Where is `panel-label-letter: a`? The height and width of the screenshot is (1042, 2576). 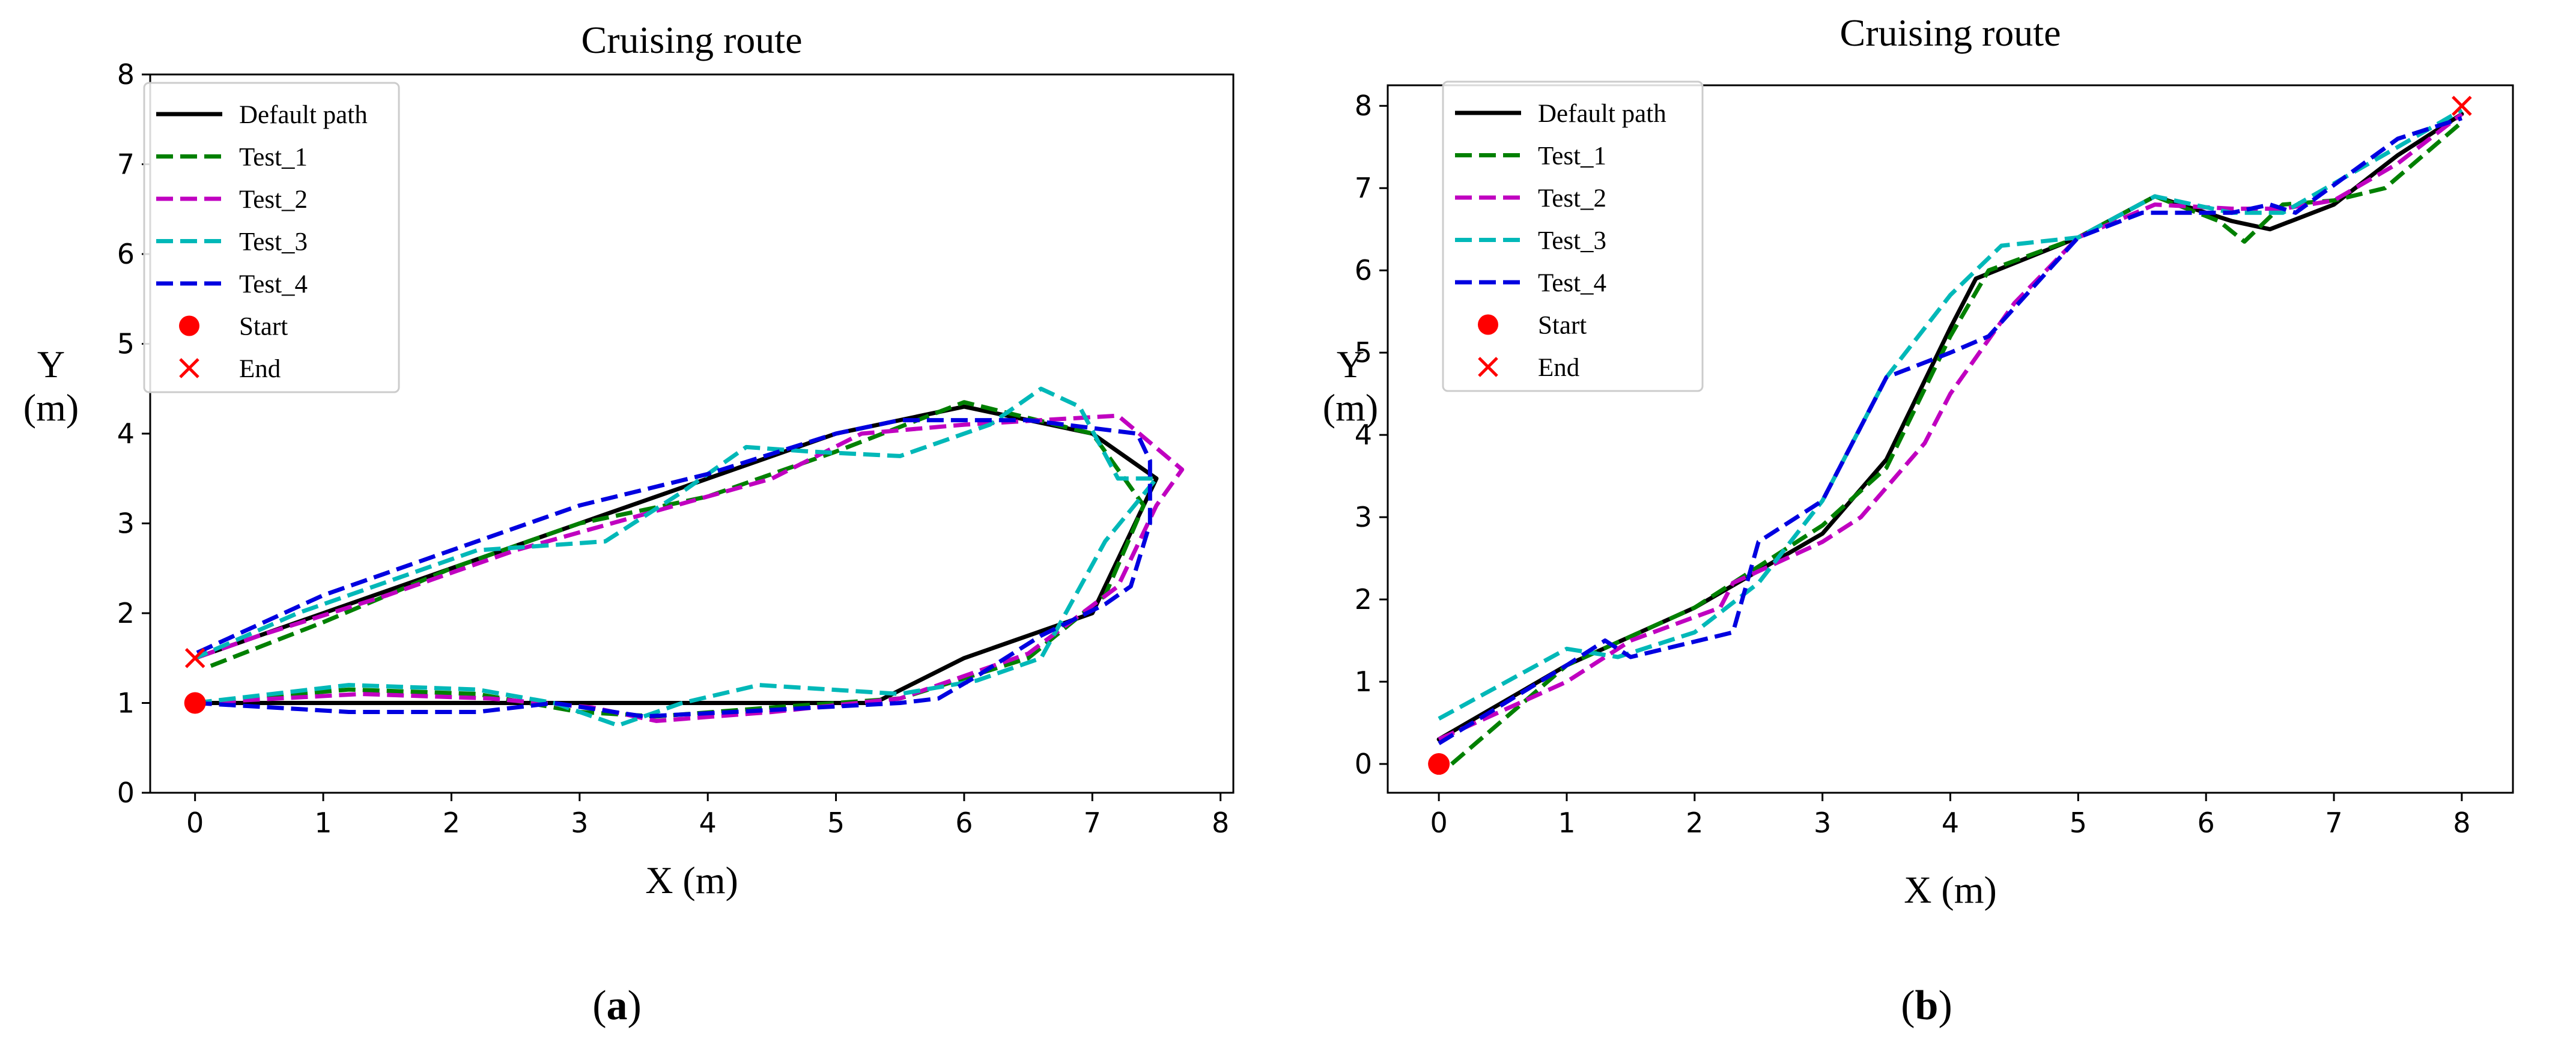 panel-label-letter: a is located at coordinates (617, 1006).